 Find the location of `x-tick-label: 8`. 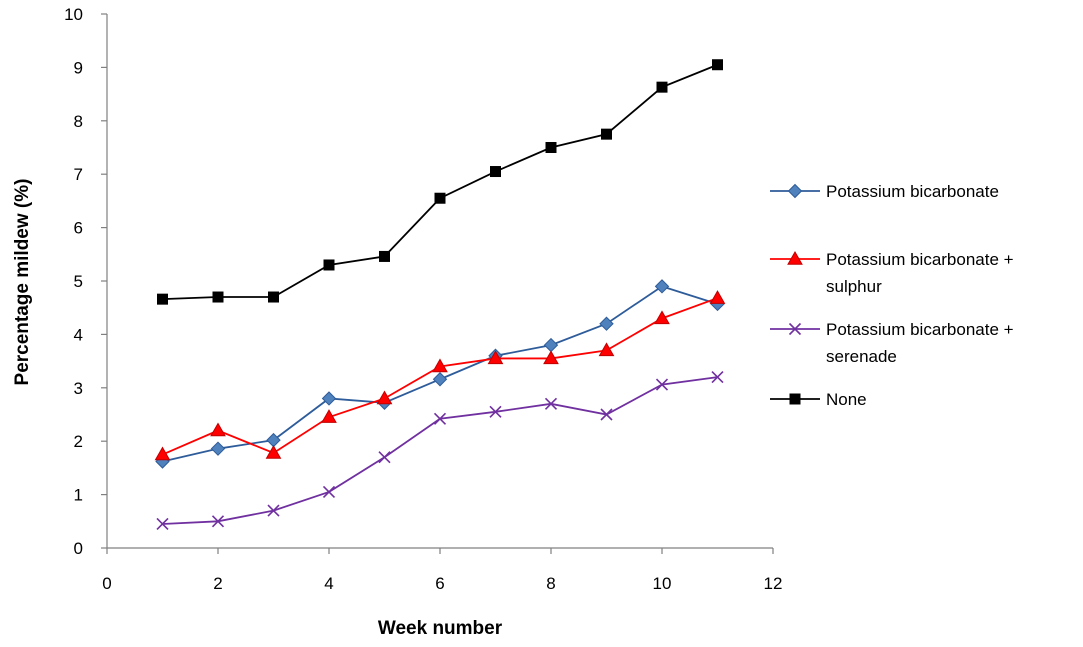

x-tick-label: 8 is located at coordinates (550, 583).